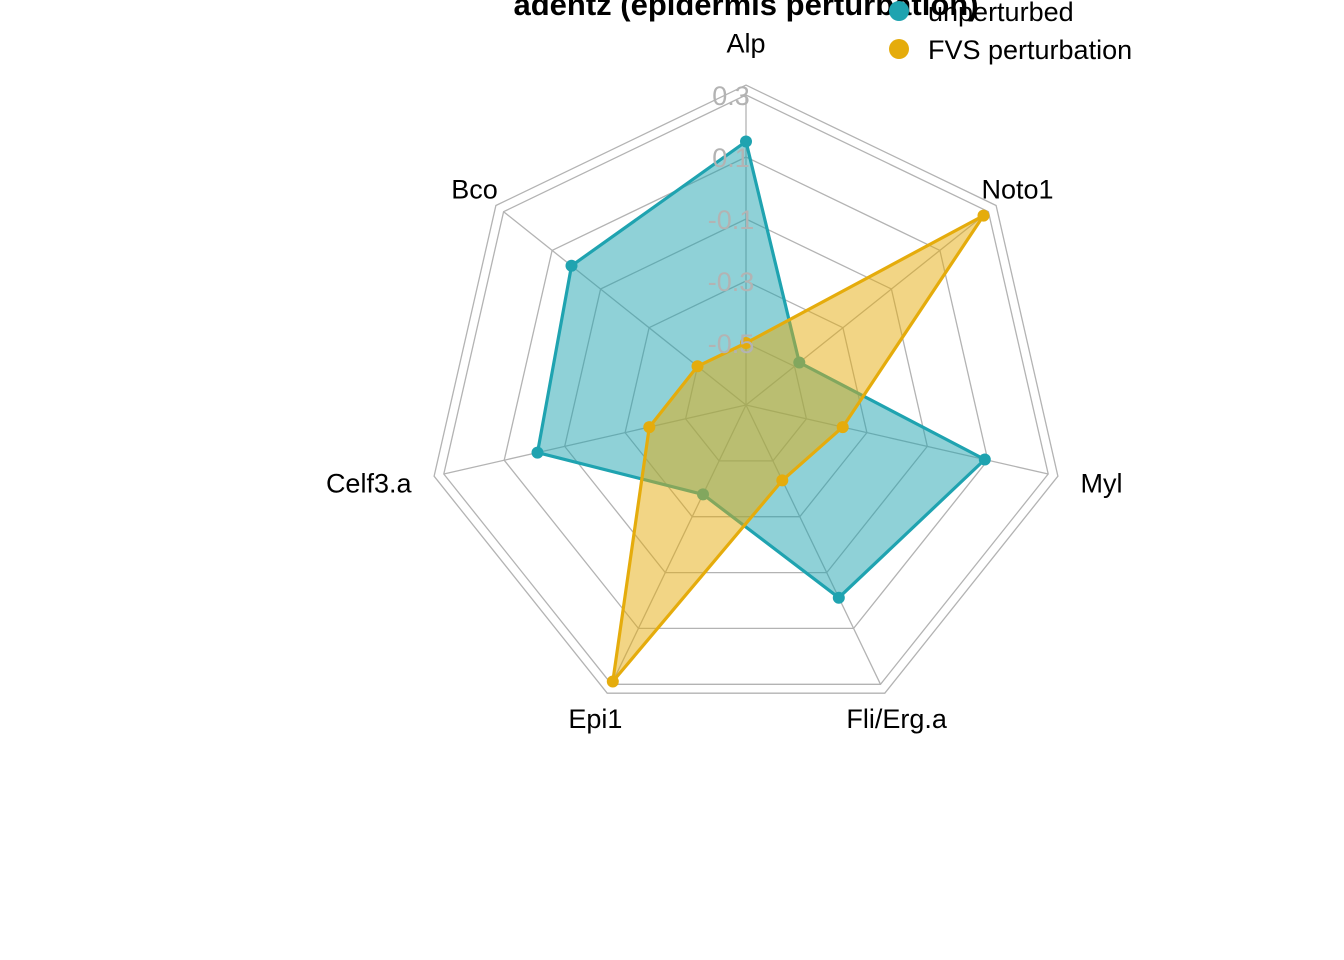 This screenshot has width=1344, height=960. I want to click on series-area, so click(798, 448).